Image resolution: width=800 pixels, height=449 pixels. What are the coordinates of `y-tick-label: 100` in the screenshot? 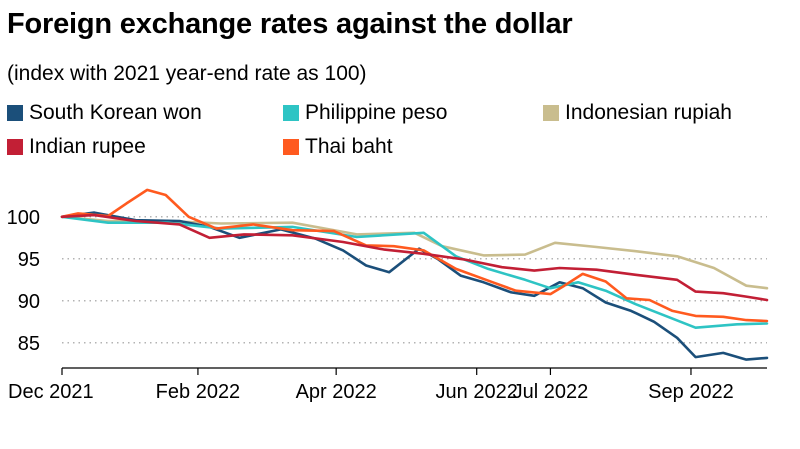 It's located at (23, 218).